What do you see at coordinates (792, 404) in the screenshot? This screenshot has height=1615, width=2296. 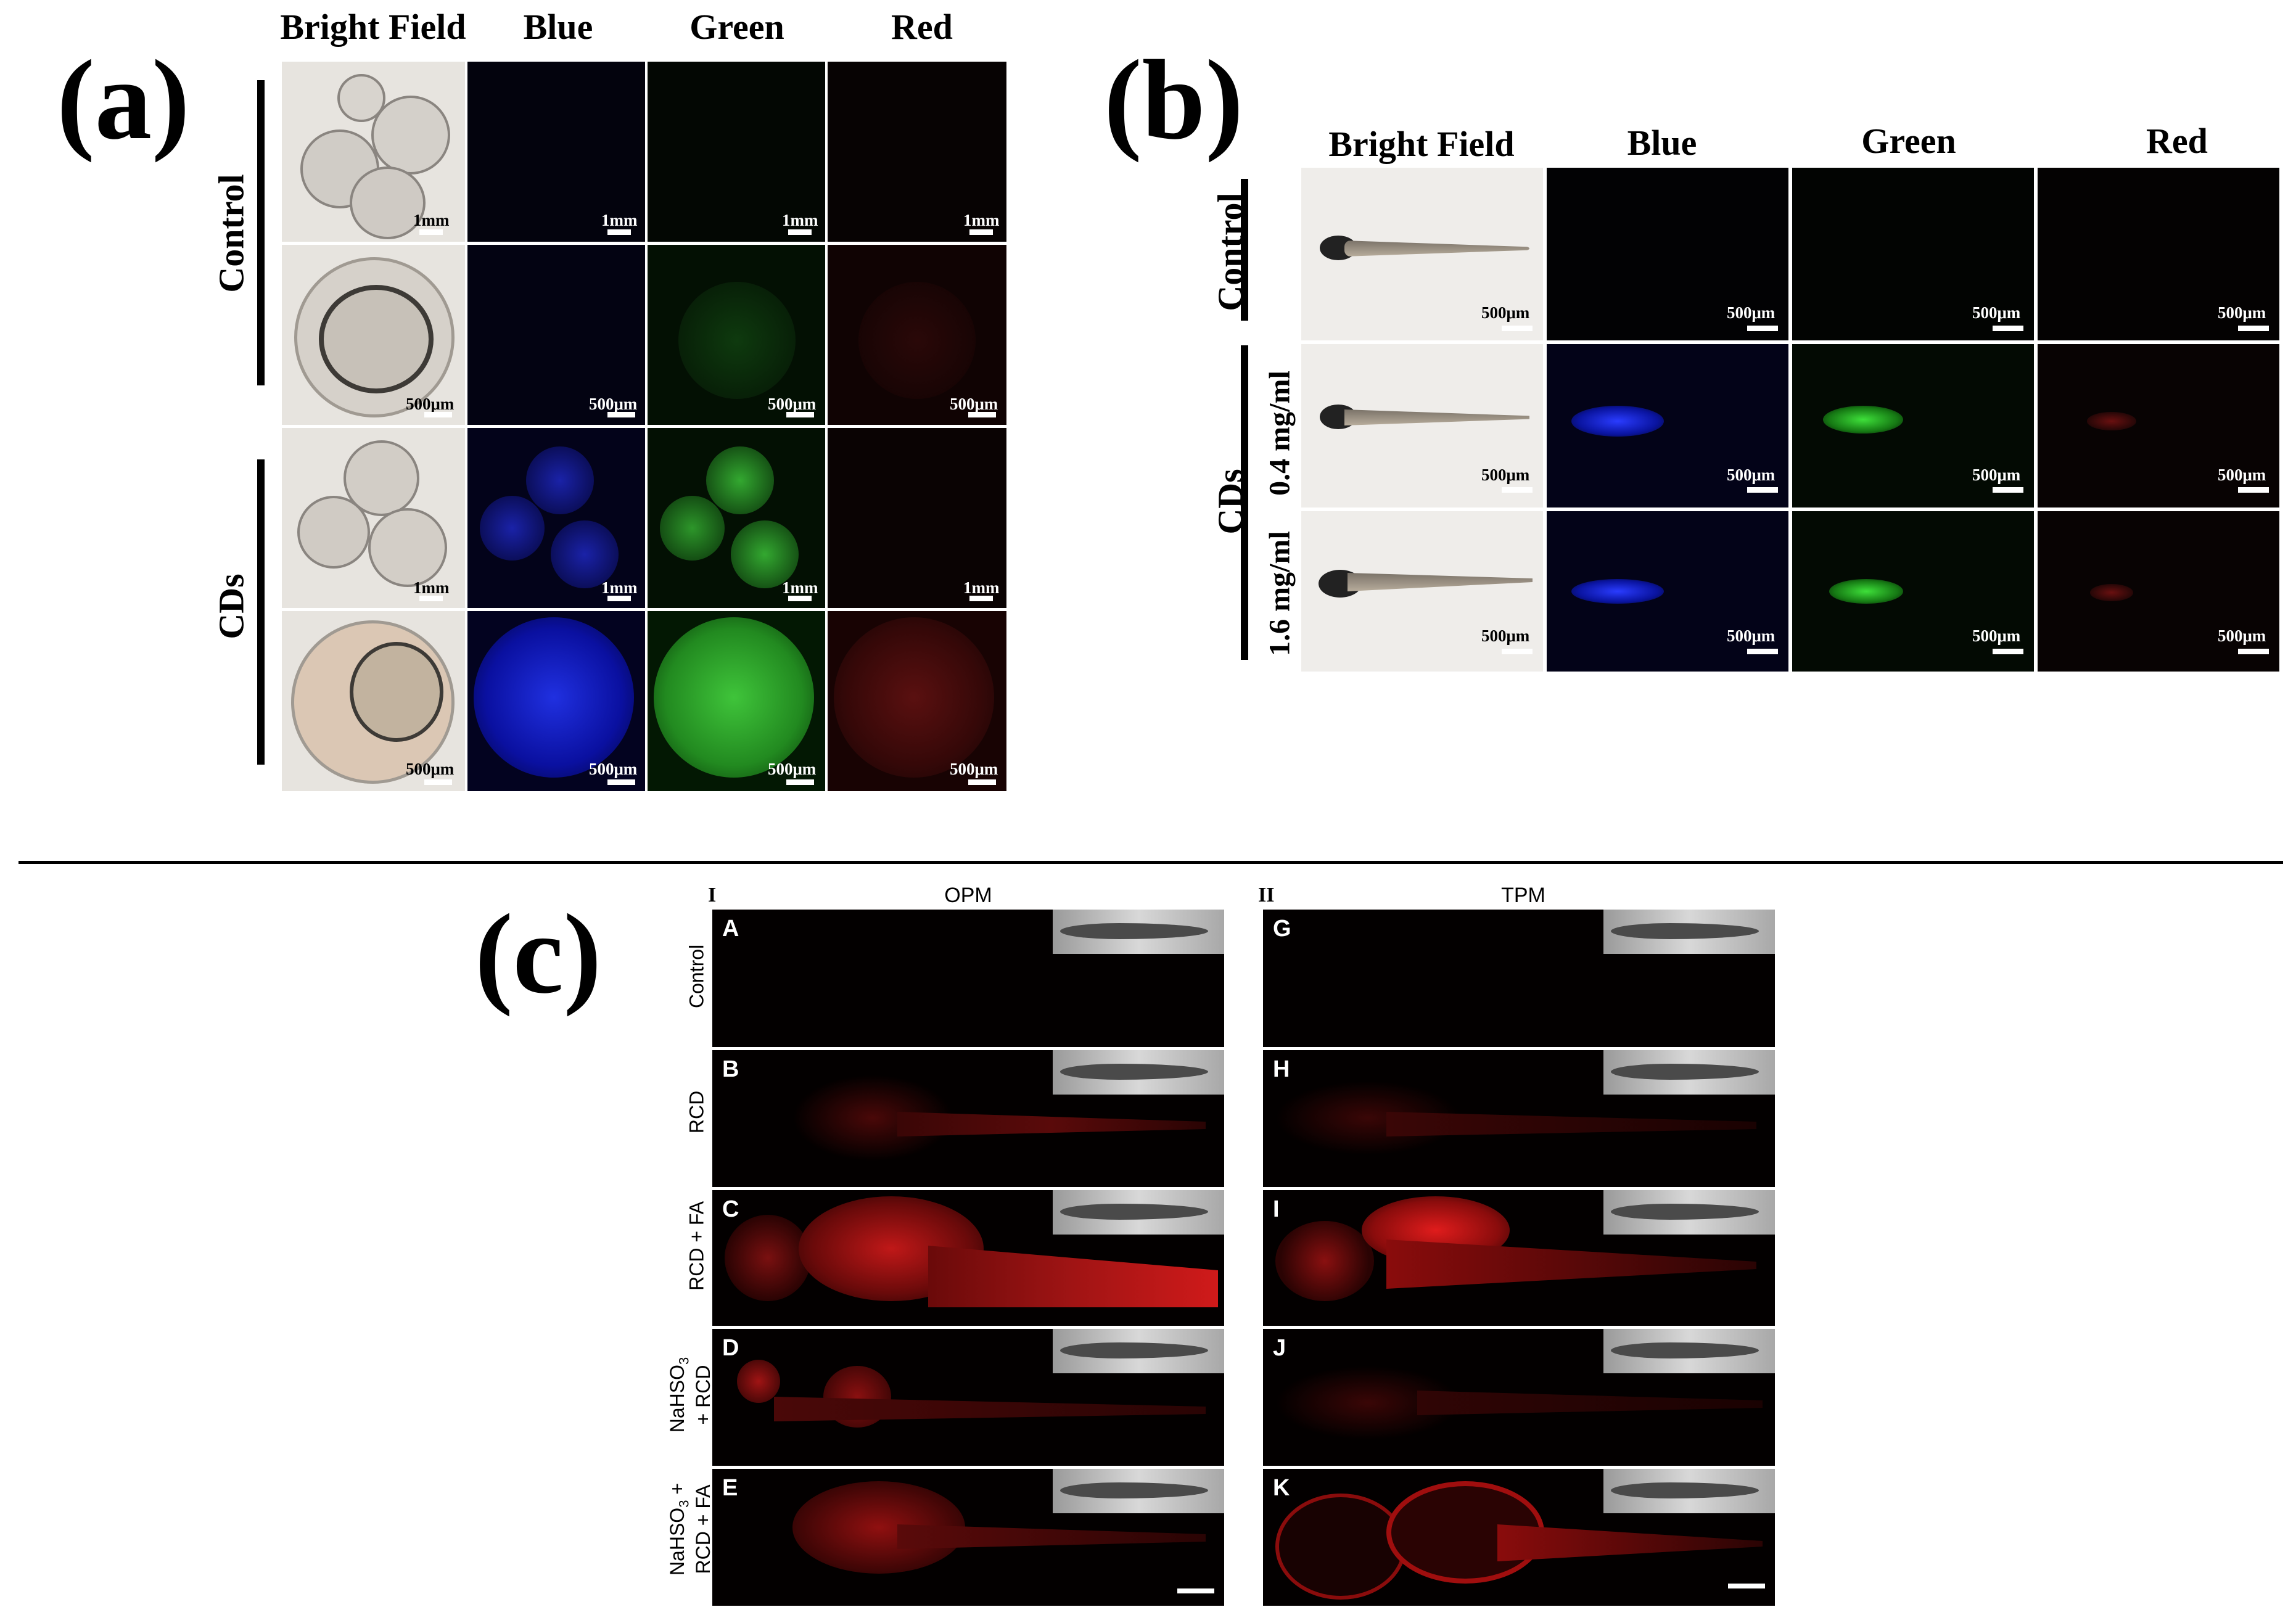 I see `panel-a-r2-green-scale: 500μm` at bounding box center [792, 404].